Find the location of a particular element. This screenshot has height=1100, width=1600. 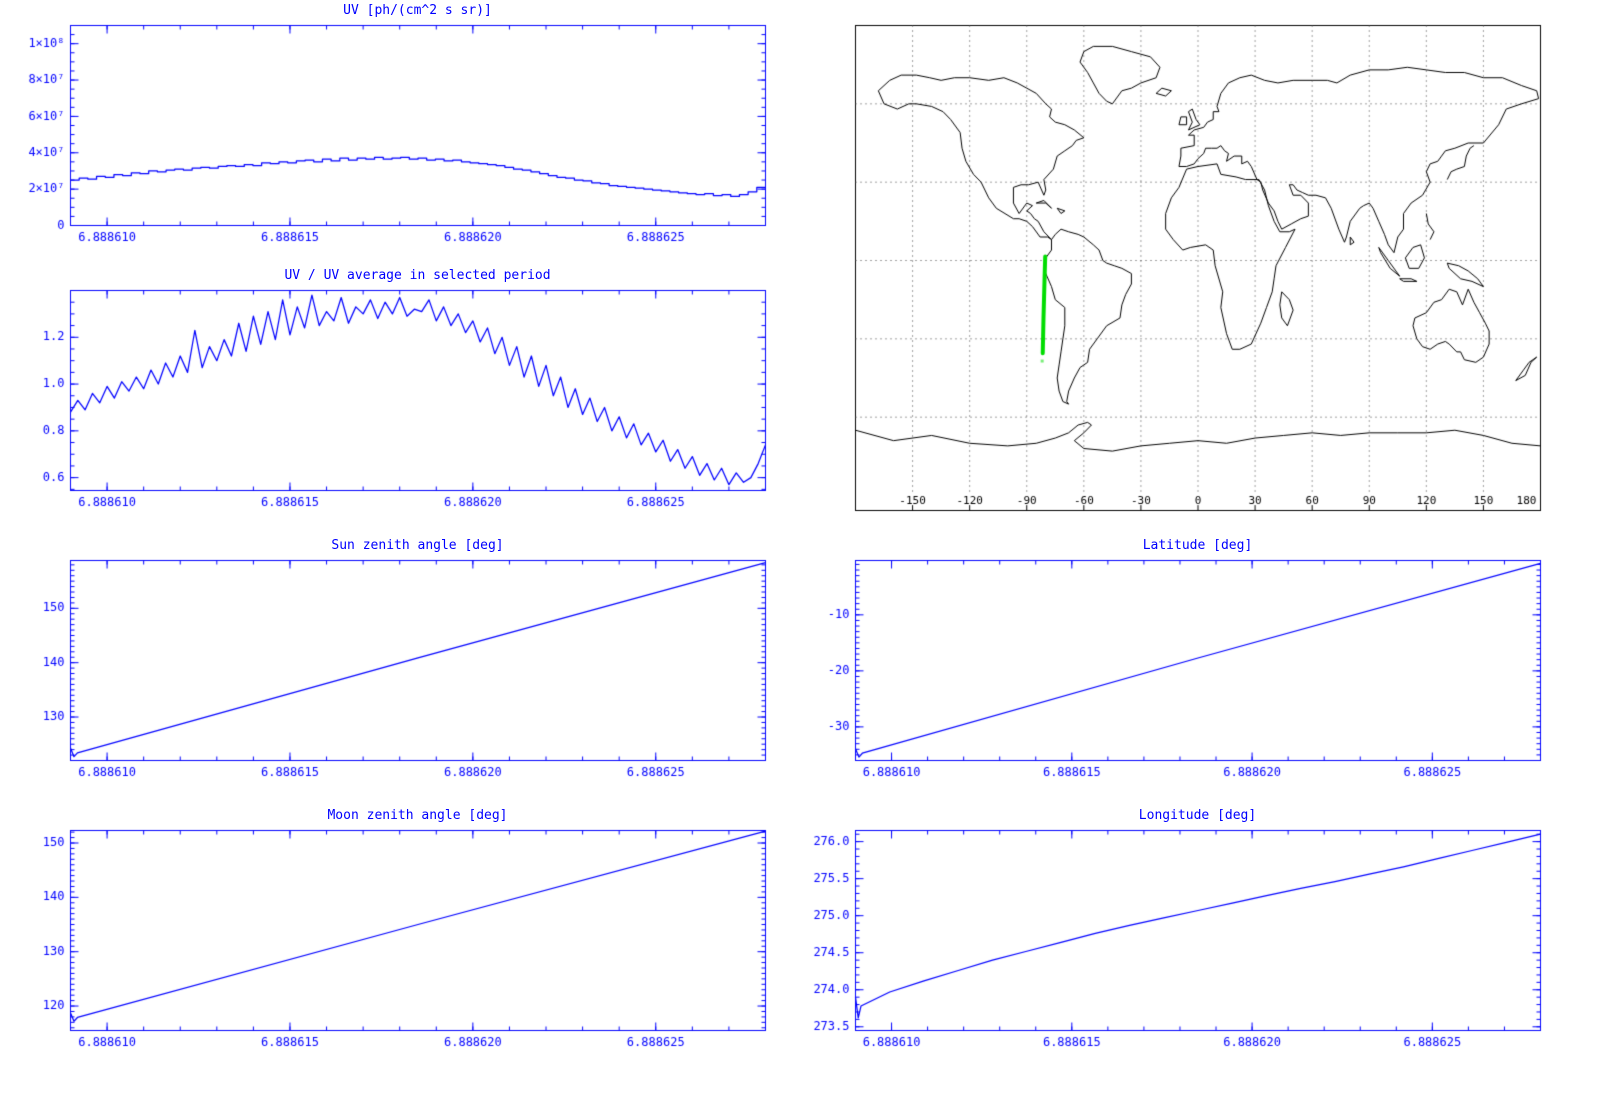

sun-zenith-chart-title: Sun zenith angle [deg] is located at coordinates (417, 545).